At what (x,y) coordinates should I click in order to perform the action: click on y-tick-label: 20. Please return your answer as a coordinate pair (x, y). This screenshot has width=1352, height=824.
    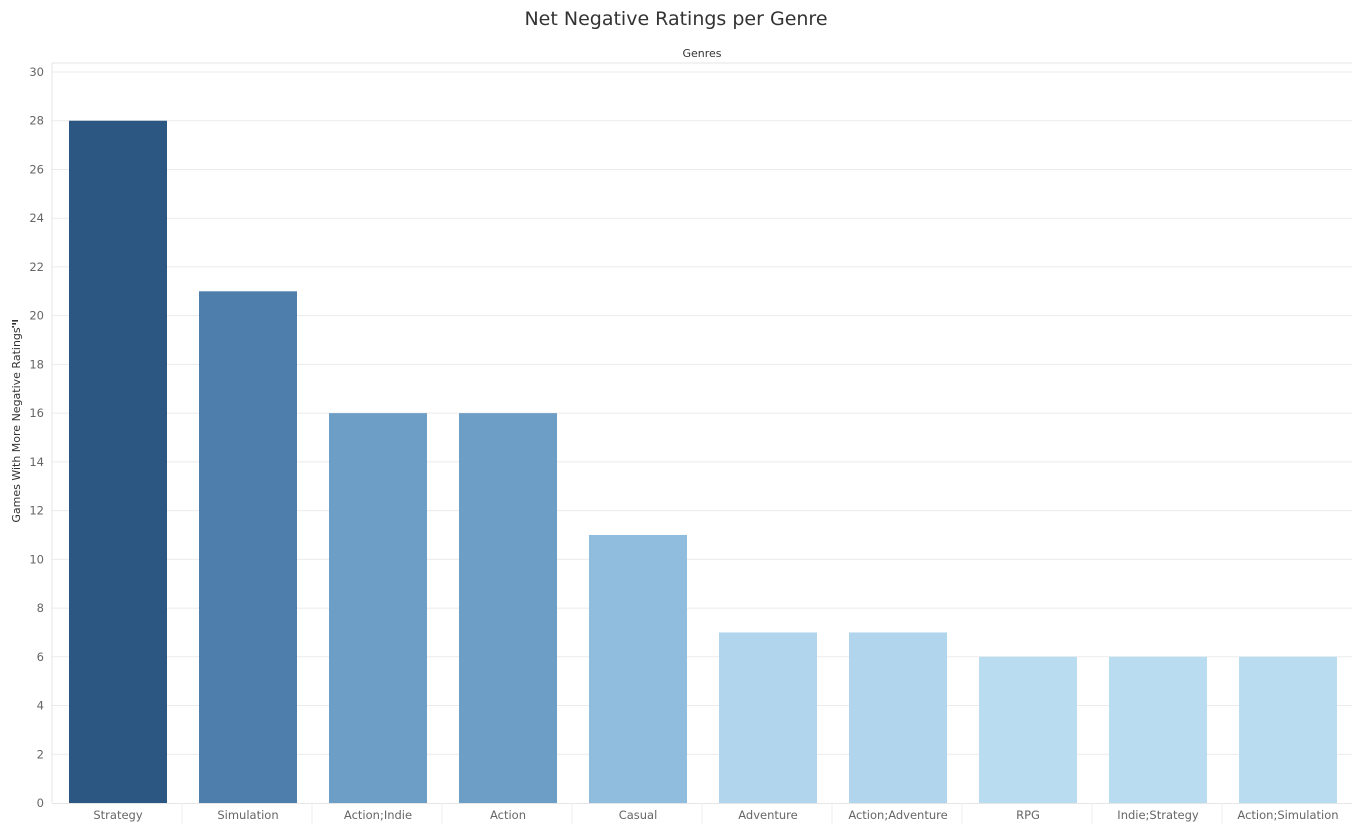
    Looking at the image, I should click on (36, 316).